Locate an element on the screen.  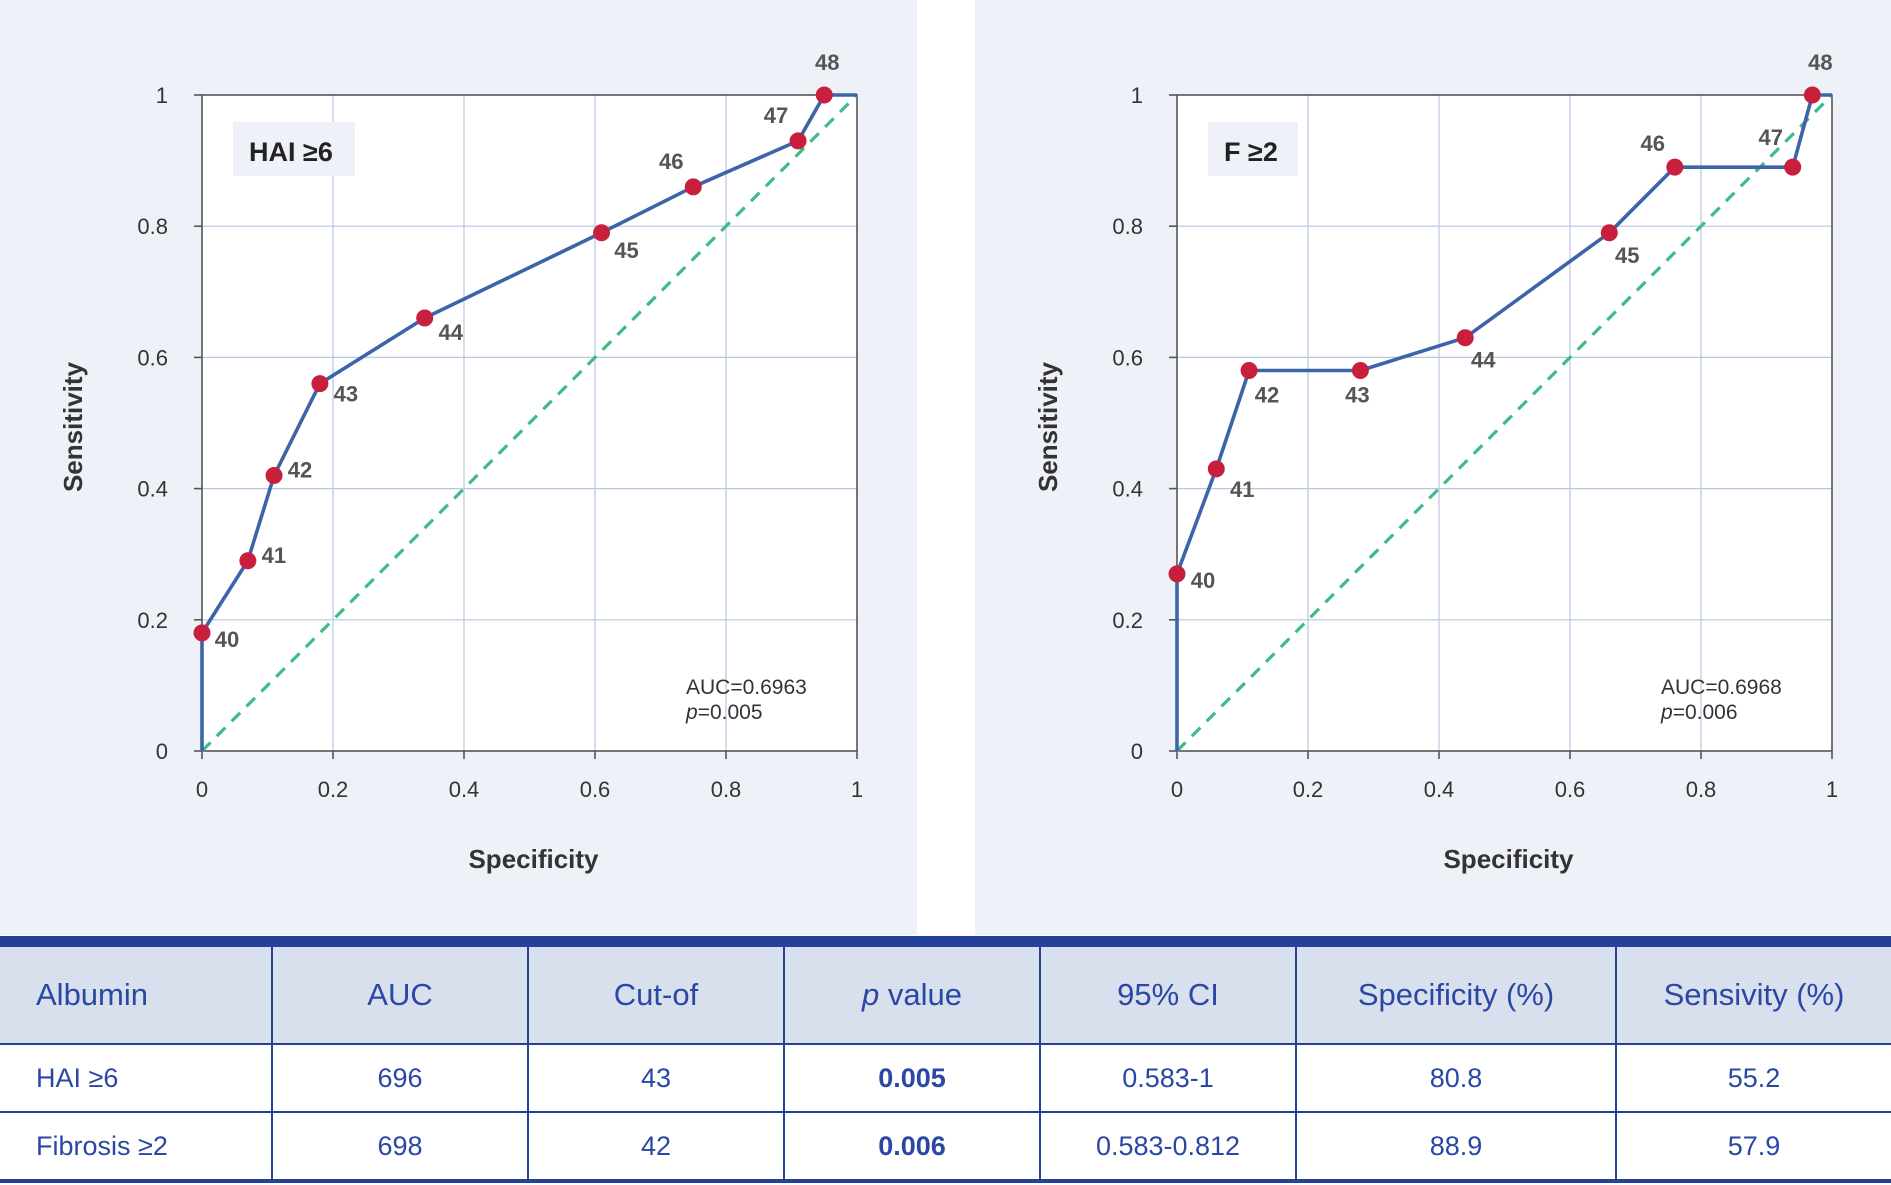
auc-annotation: AUC=0.6968 is located at coordinates (1721, 687).